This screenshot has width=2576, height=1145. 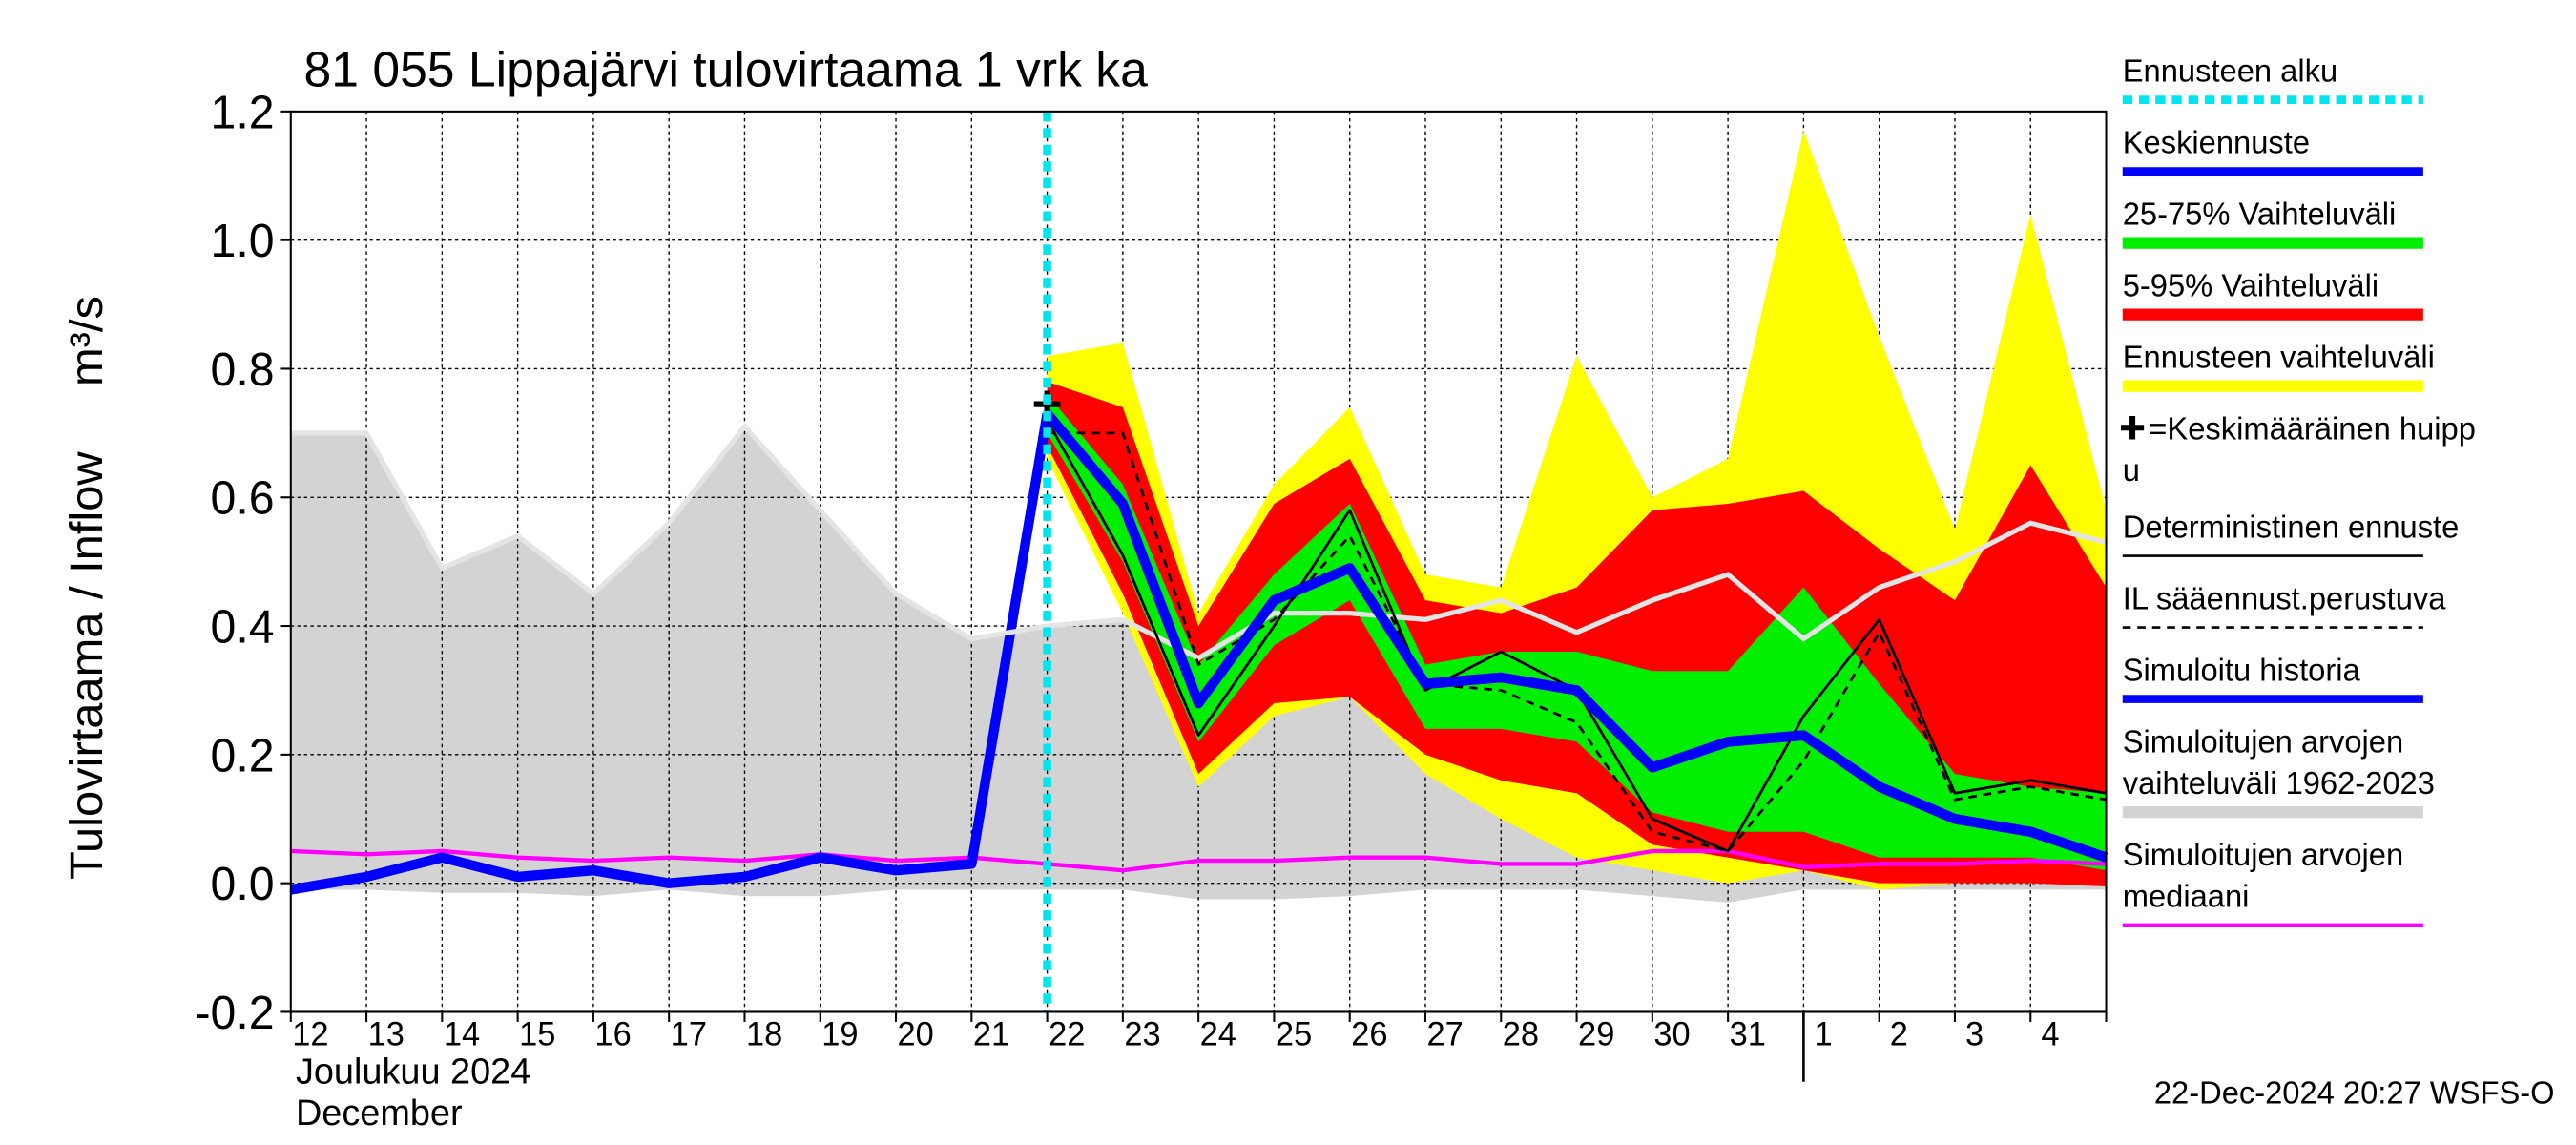 I want to click on x-tick-label: 23, so click(x=1142, y=1034).